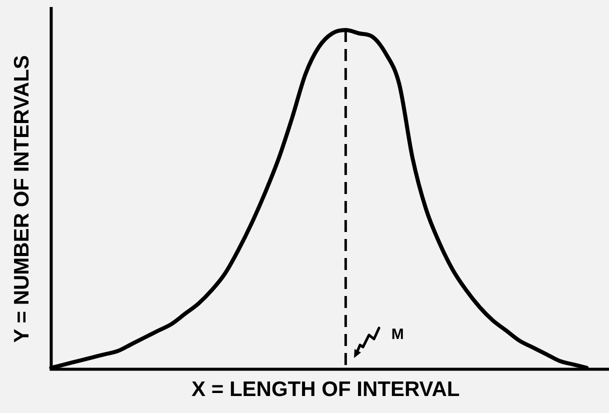 This screenshot has height=413, width=609. I want to click on x-axis-title: X = LENGTH OF INTERVAL, so click(326, 390).